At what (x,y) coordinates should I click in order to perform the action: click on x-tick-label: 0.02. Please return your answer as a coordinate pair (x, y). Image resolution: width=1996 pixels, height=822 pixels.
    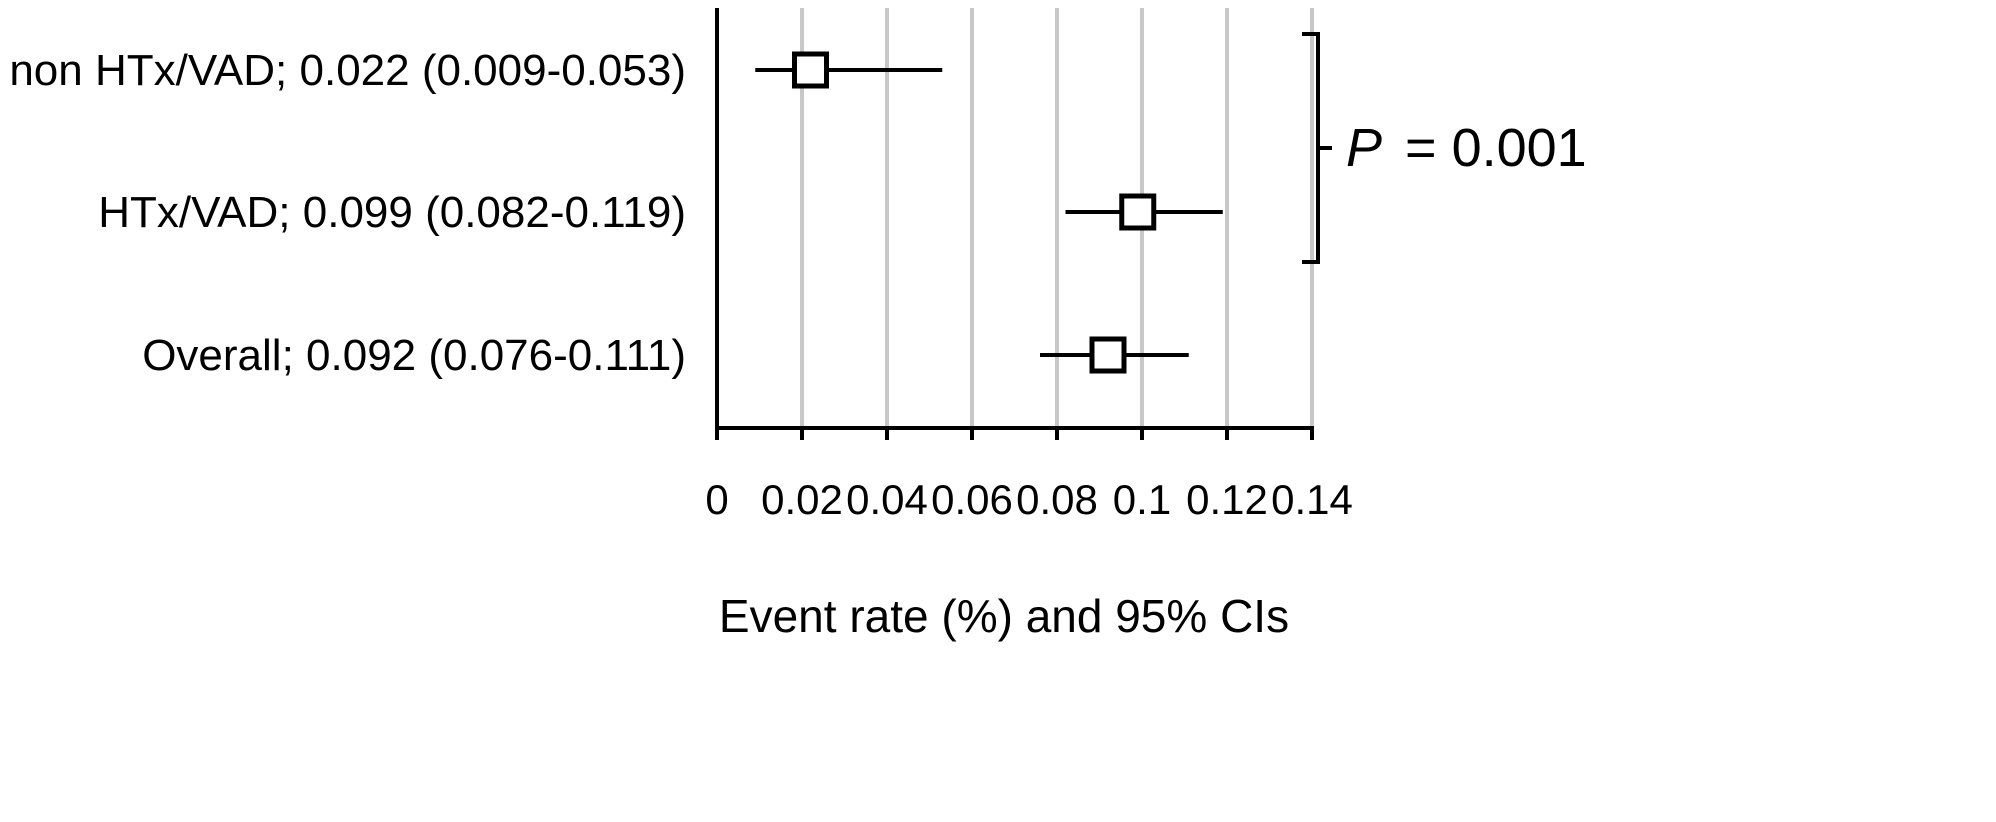
    Looking at the image, I should click on (802, 499).